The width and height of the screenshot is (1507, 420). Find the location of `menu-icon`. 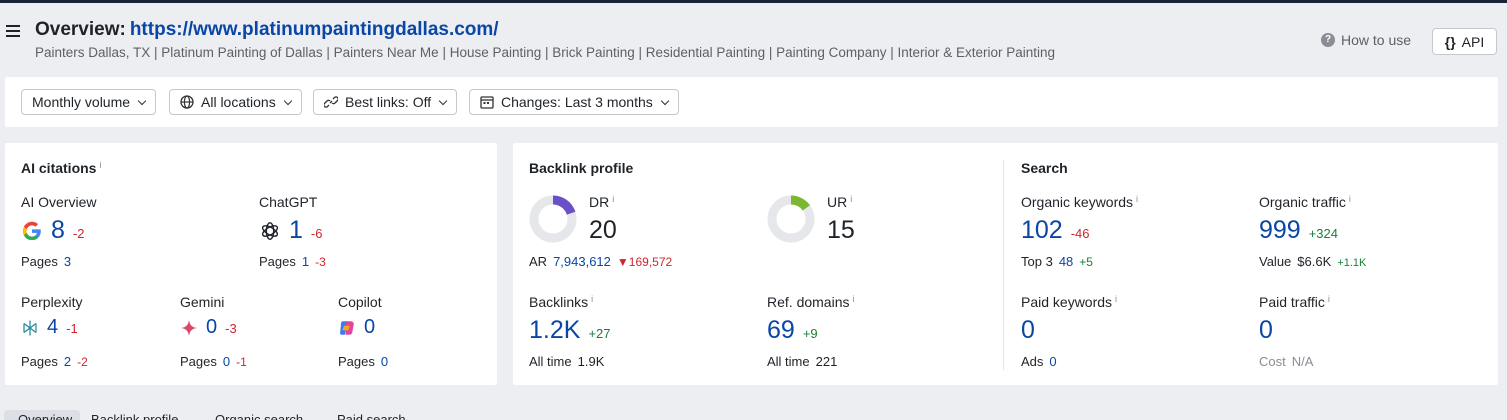

menu-icon is located at coordinates (13, 31).